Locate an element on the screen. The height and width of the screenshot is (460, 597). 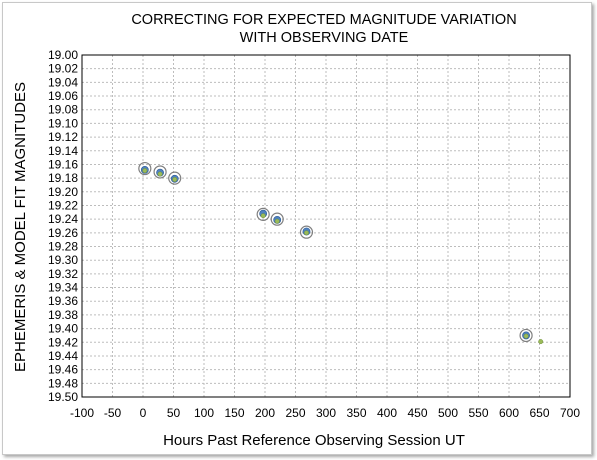
y-tick-label: 19.18 is located at coordinates (63, 178).